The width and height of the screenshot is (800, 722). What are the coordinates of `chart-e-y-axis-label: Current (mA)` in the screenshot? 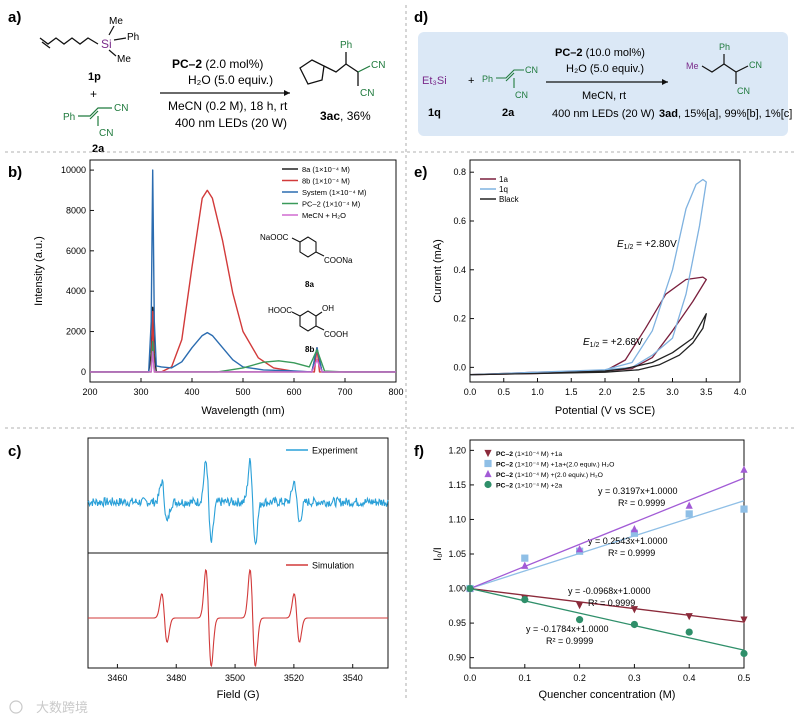 It's located at (438, 271).